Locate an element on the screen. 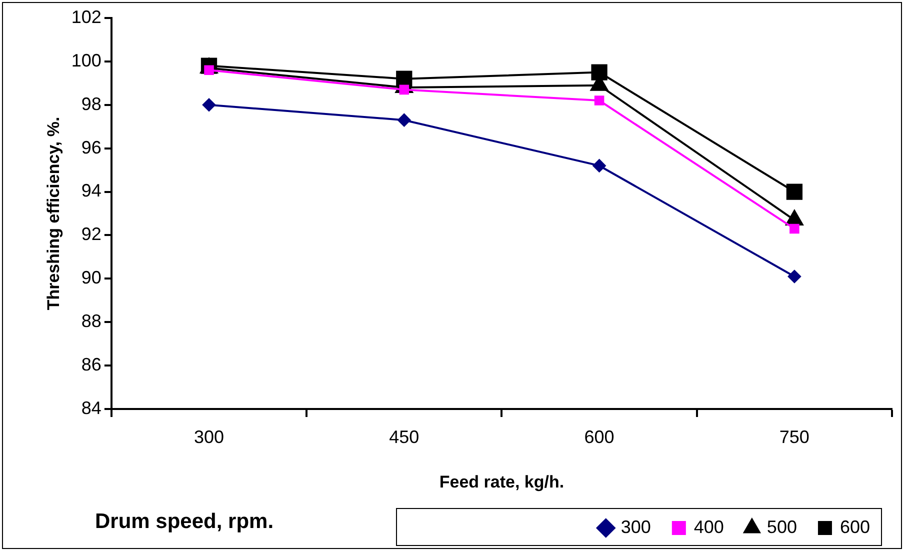  y-tick-label: 88 is located at coordinates (91, 321).